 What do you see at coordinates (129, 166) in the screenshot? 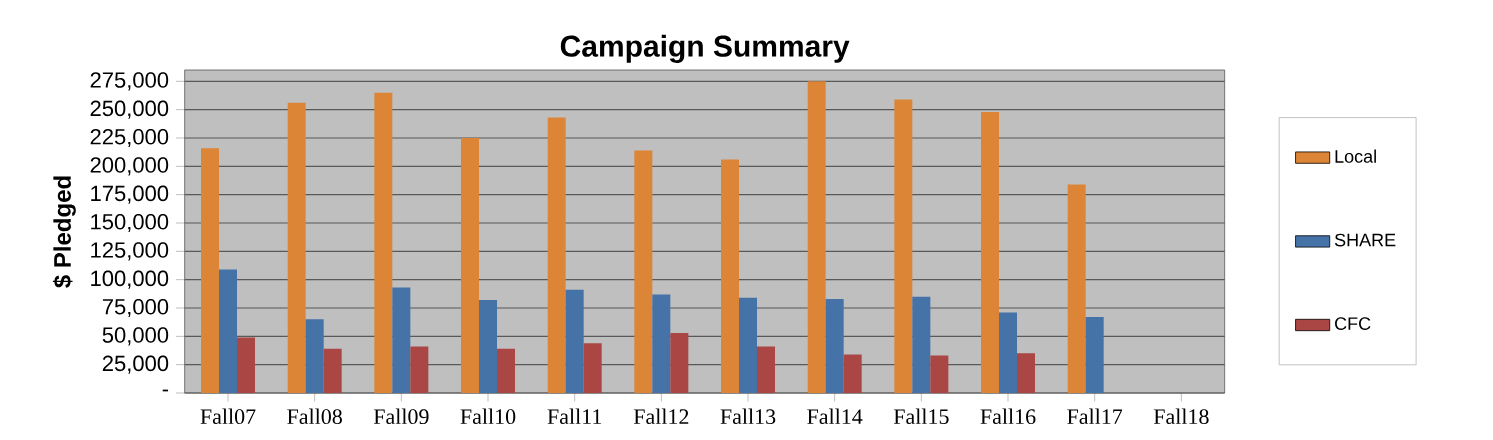
I see `y-tick-label: 200,000` at bounding box center [129, 166].